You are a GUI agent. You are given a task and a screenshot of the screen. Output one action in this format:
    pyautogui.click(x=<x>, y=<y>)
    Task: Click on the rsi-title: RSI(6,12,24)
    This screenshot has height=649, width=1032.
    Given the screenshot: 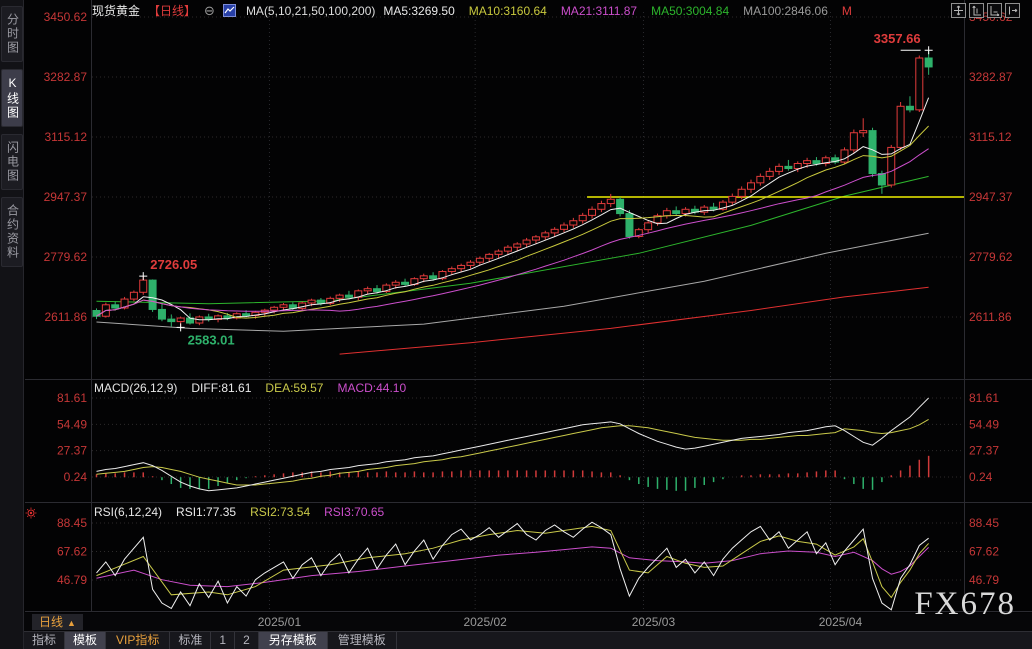 What is the action you would take?
    pyautogui.click(x=128, y=512)
    